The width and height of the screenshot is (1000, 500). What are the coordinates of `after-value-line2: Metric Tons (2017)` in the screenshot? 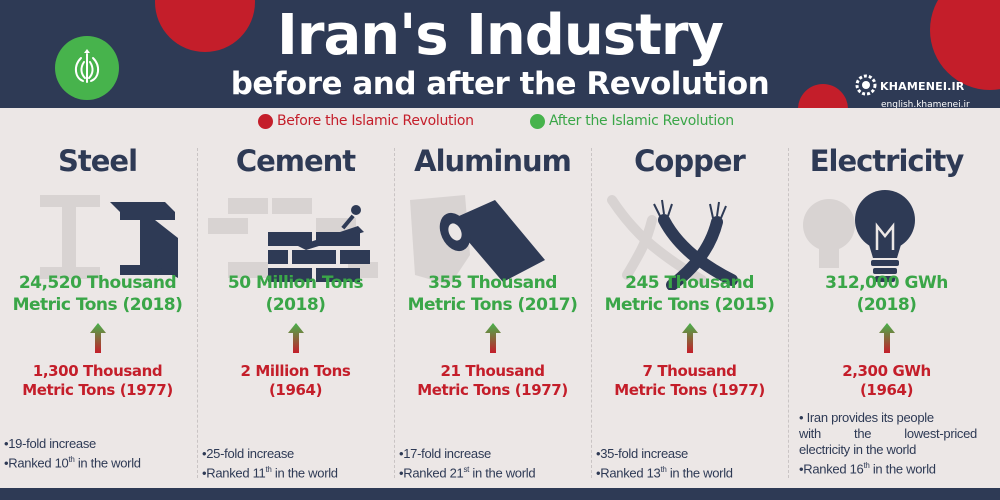 It's located at (492, 305).